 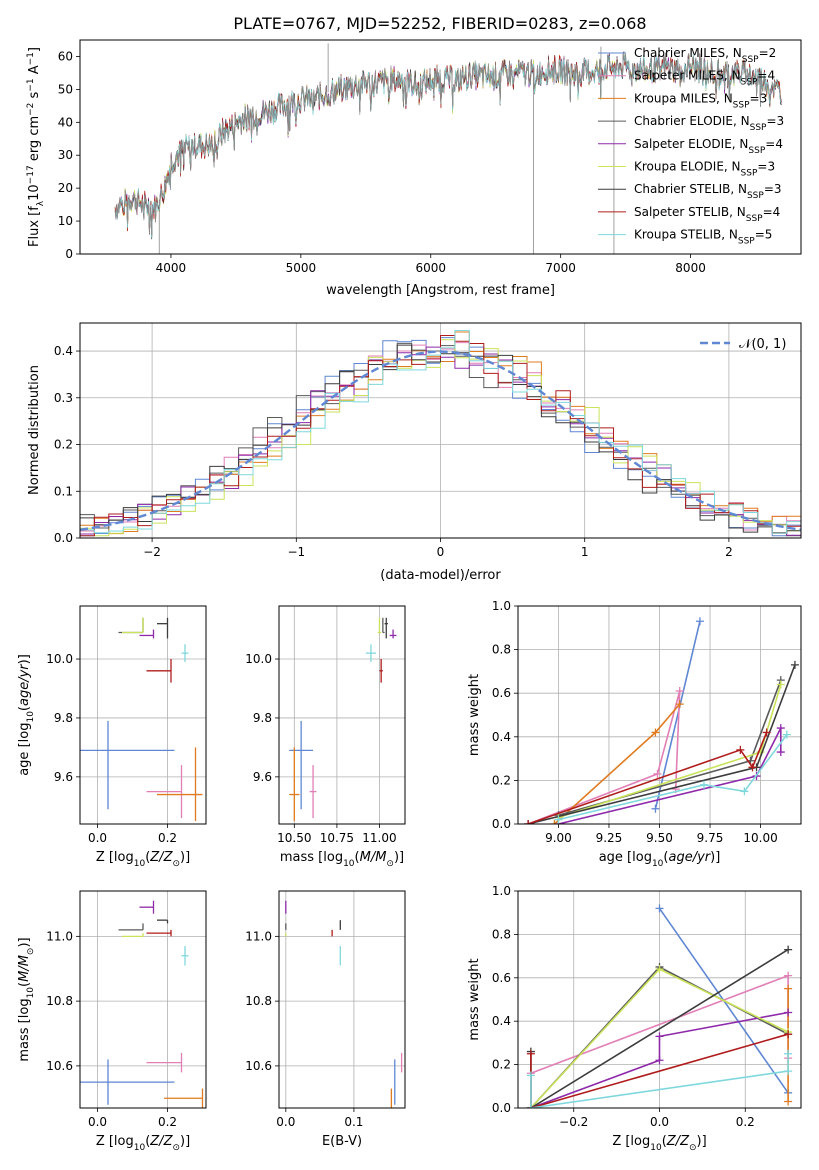 I want to click on y-axis-label: age [log10(age/yr)], so click(x=26, y=715).